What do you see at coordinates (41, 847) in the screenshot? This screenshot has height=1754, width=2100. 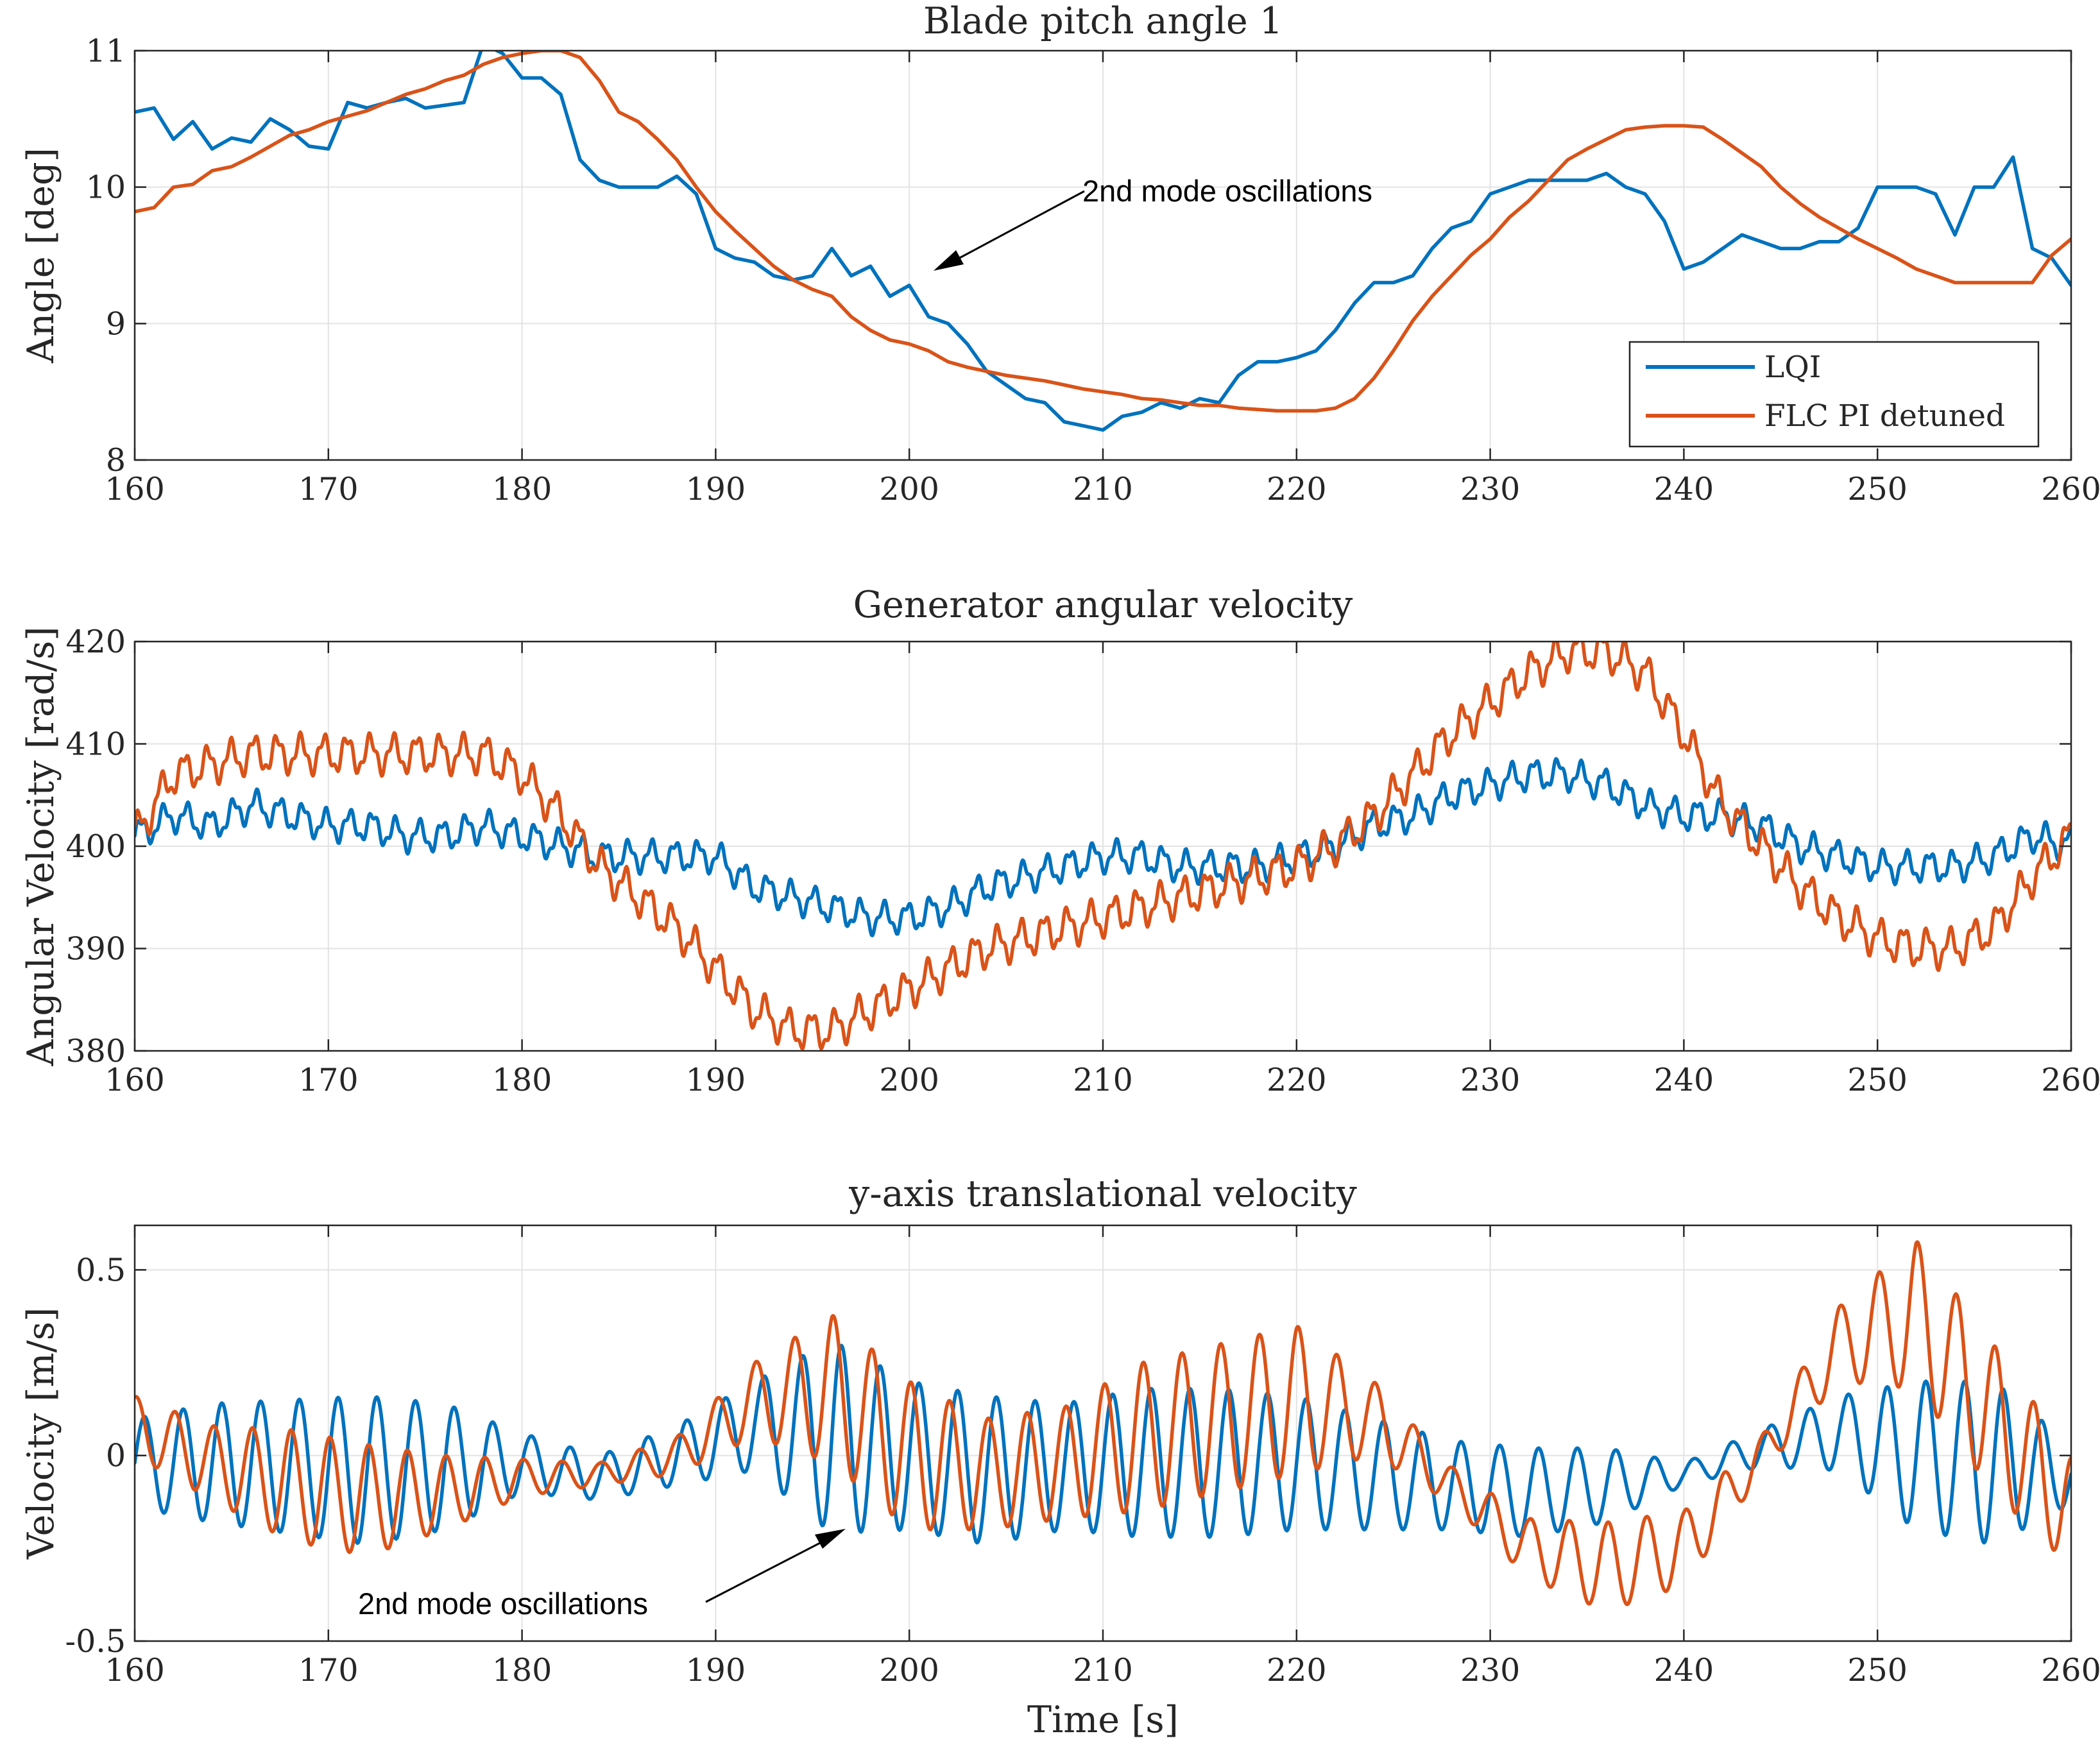 I see `generator-velocity-ylabel: Angular Velocity [rad/s]` at bounding box center [41, 847].